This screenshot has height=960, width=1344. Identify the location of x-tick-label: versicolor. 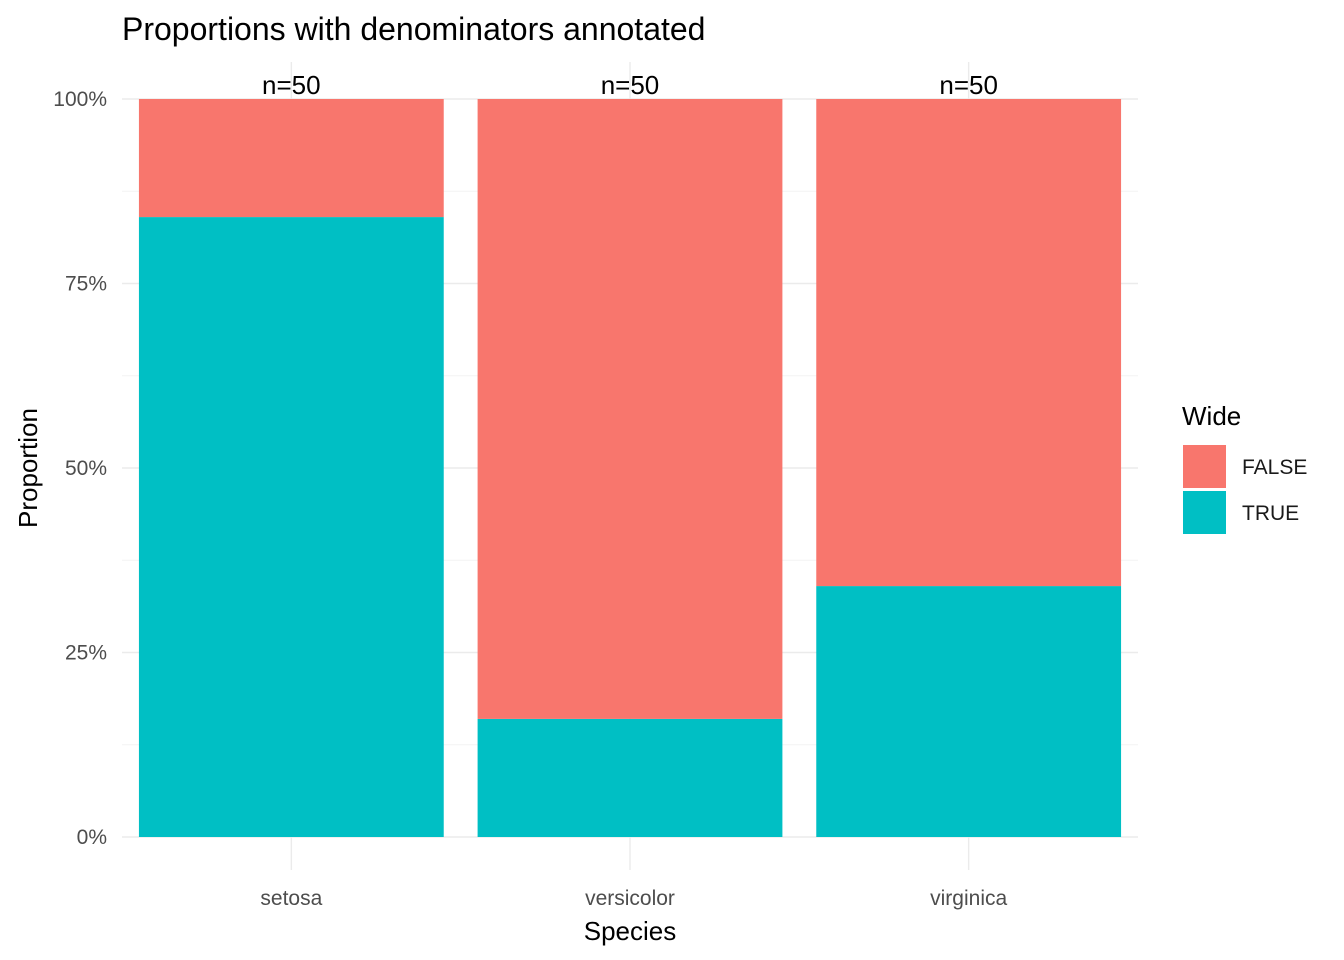
(630, 898).